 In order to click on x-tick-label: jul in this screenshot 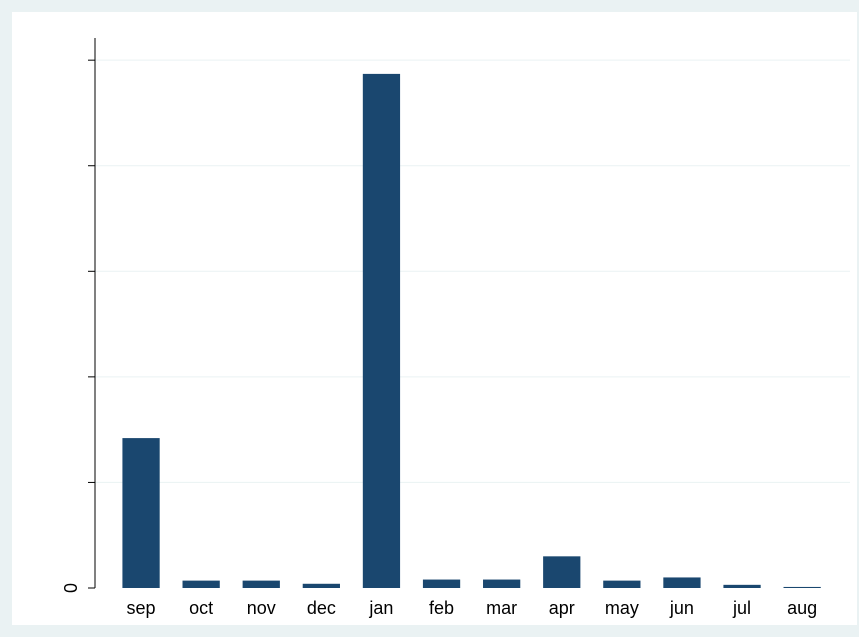, I will do `click(741, 608)`.